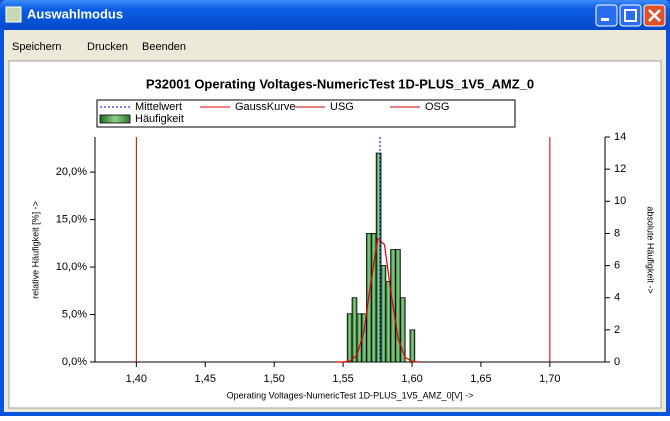  Describe the element at coordinates (342, 379) in the screenshot. I see `x-tick-label: 1,55` at that location.